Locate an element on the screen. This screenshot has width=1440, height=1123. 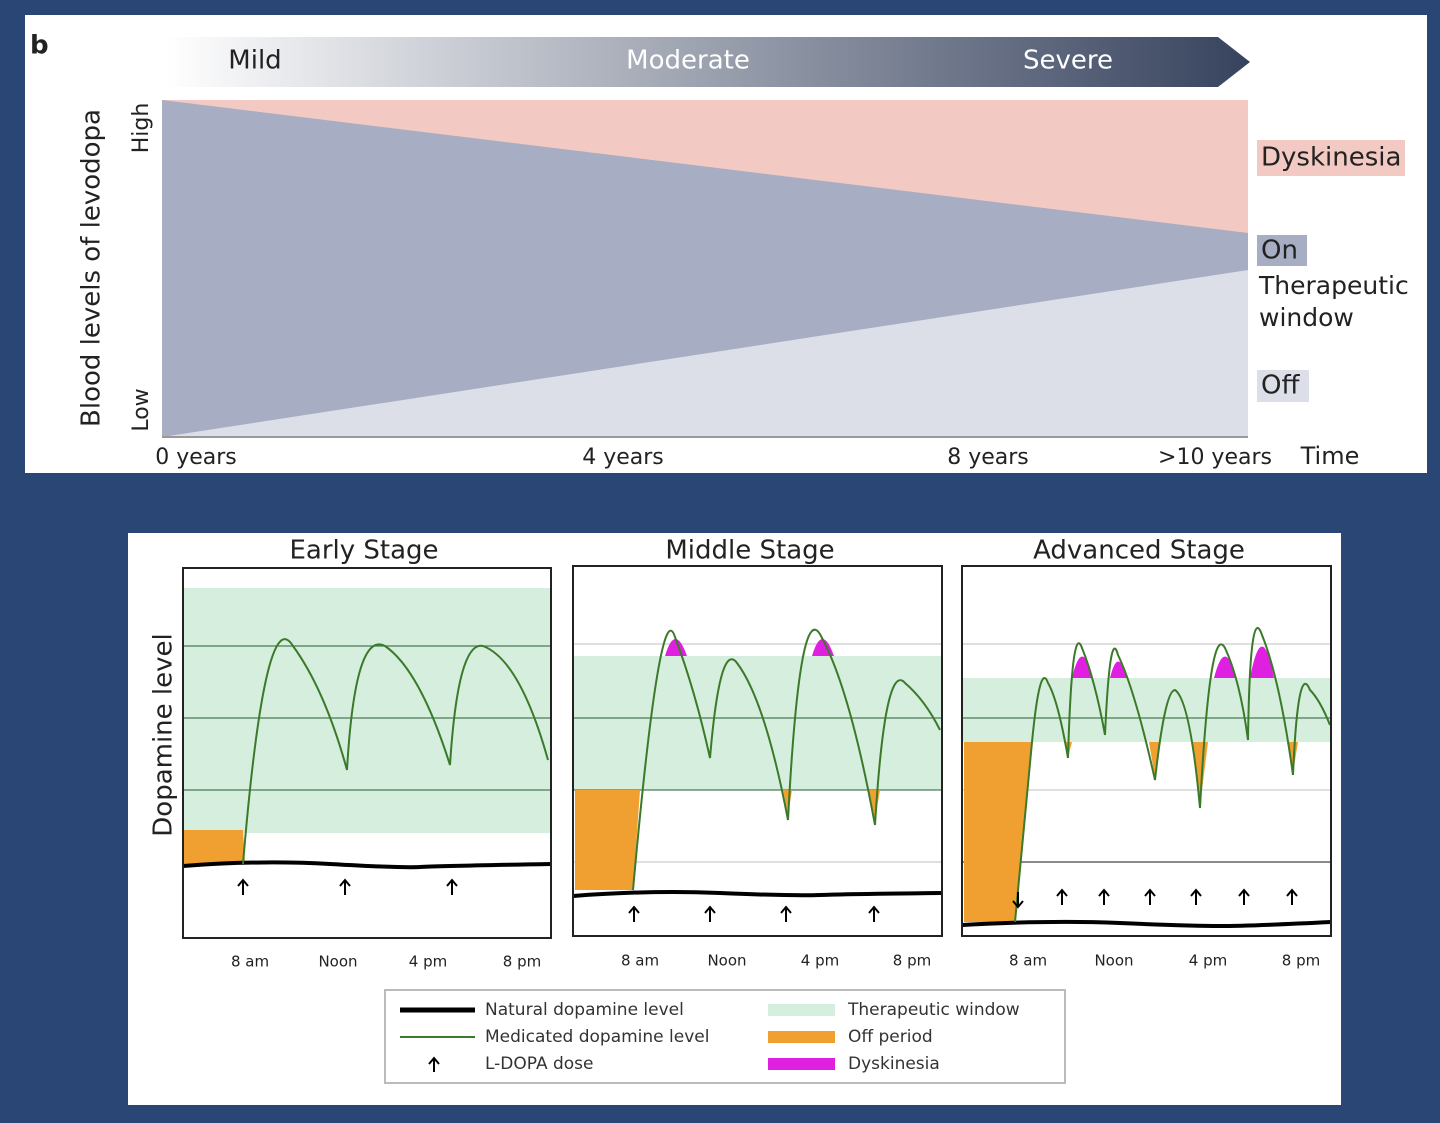
stage-label: Mild is located at coordinates (254, 61).